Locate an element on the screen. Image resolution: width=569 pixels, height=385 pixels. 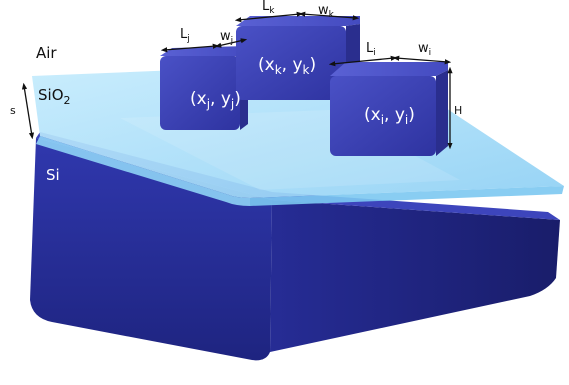
label-s: s is located at coordinates (13, 110).